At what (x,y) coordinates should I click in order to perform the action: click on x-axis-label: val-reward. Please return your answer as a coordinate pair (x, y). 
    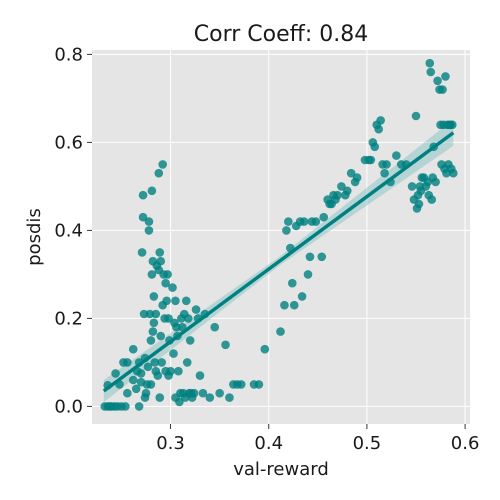
    Looking at the image, I should click on (281, 469).